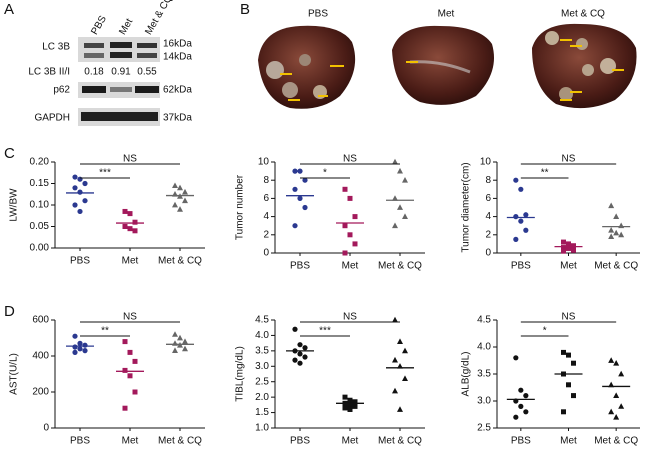  What do you see at coordinates (262, 397) in the screenshot?
I see `y-tick-label: 2.0` at bounding box center [262, 397].